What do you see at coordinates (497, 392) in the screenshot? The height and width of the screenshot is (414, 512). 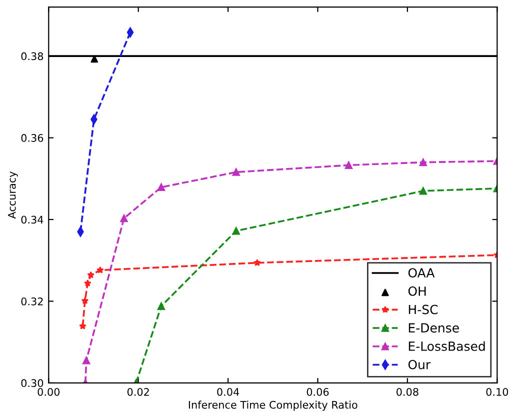 I see `x-tick-label: 0.10` at bounding box center [497, 392].